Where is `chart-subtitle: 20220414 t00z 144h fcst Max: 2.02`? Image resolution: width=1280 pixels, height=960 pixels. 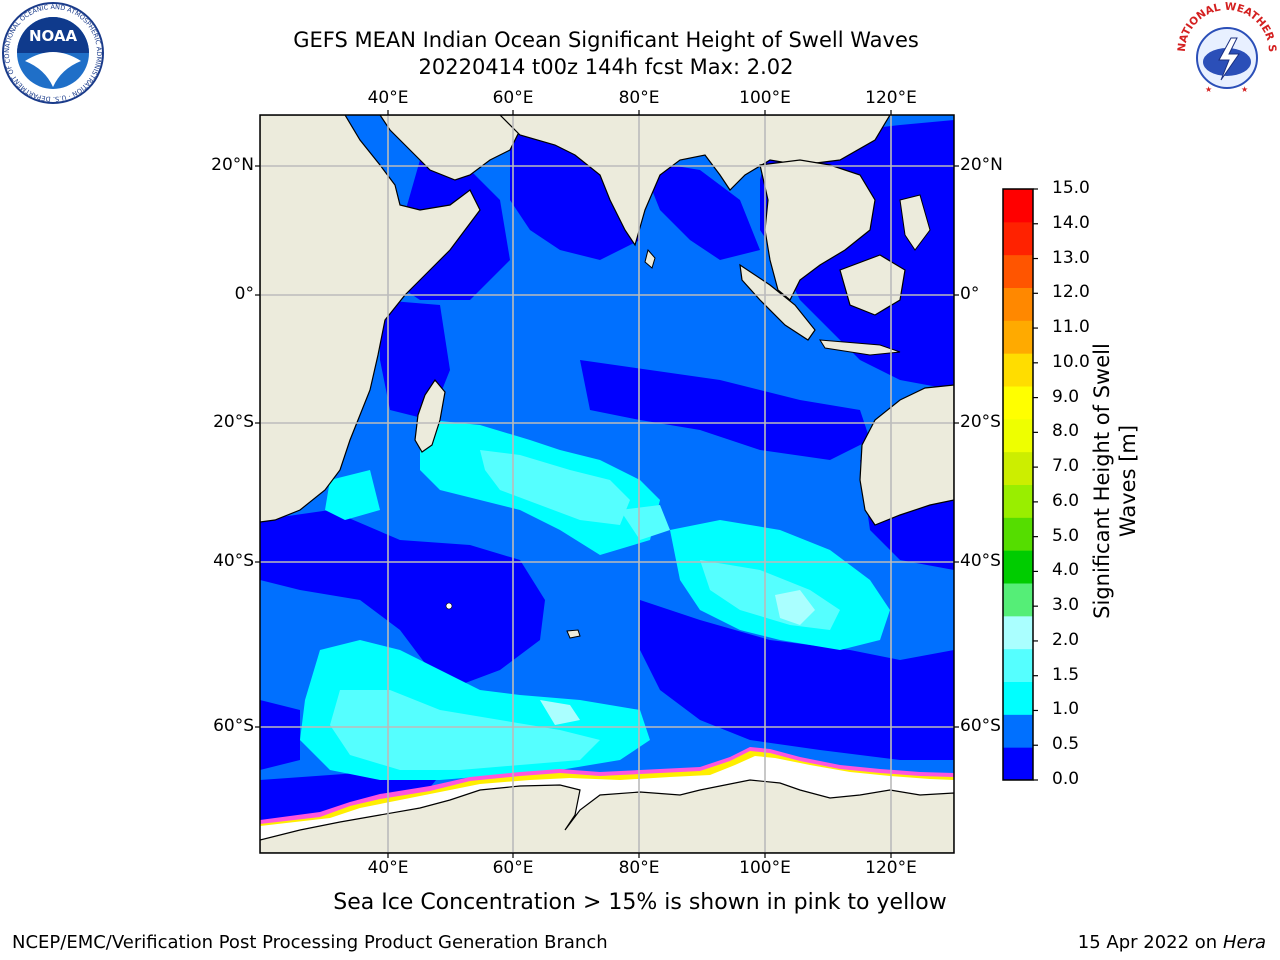
chart-subtitle: 20220414 t00z 144h fcst Max: 2.02 is located at coordinates (606, 67).